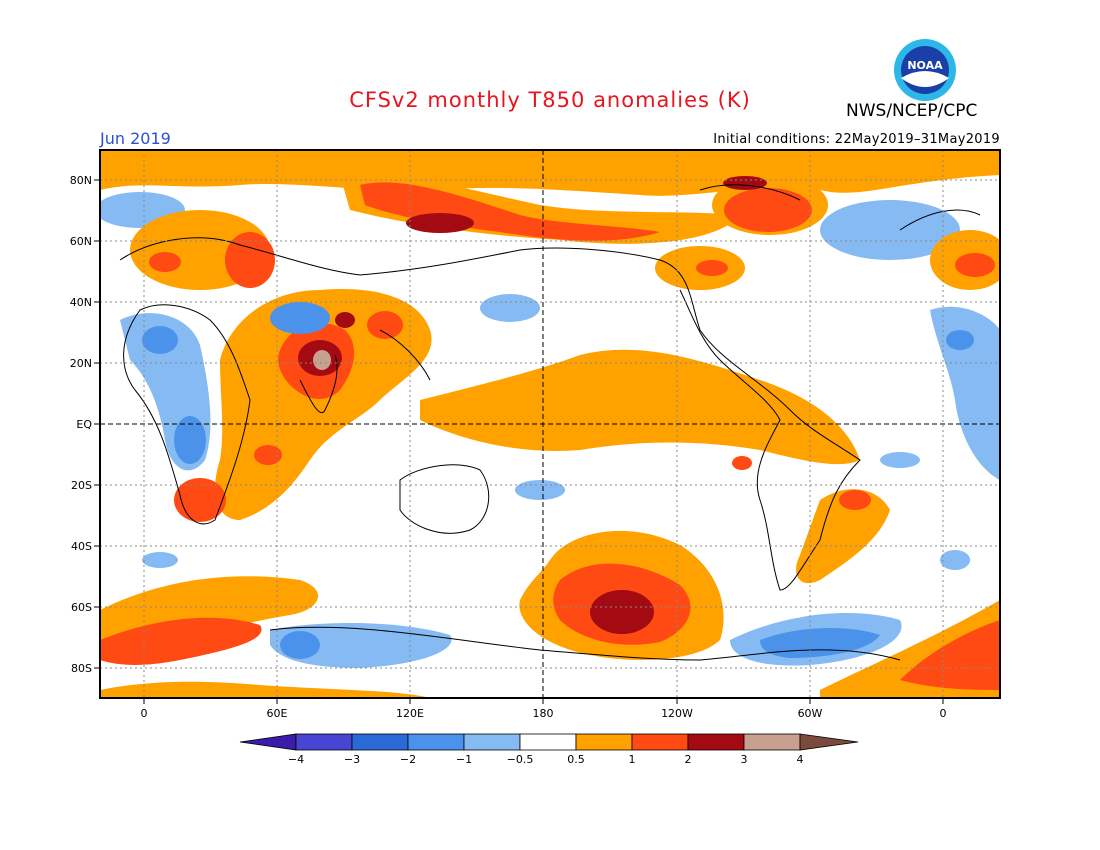 This screenshot has width=1100, height=850. Describe the element at coordinates (81, 302) in the screenshot. I see `lat-label: 40N` at that location.